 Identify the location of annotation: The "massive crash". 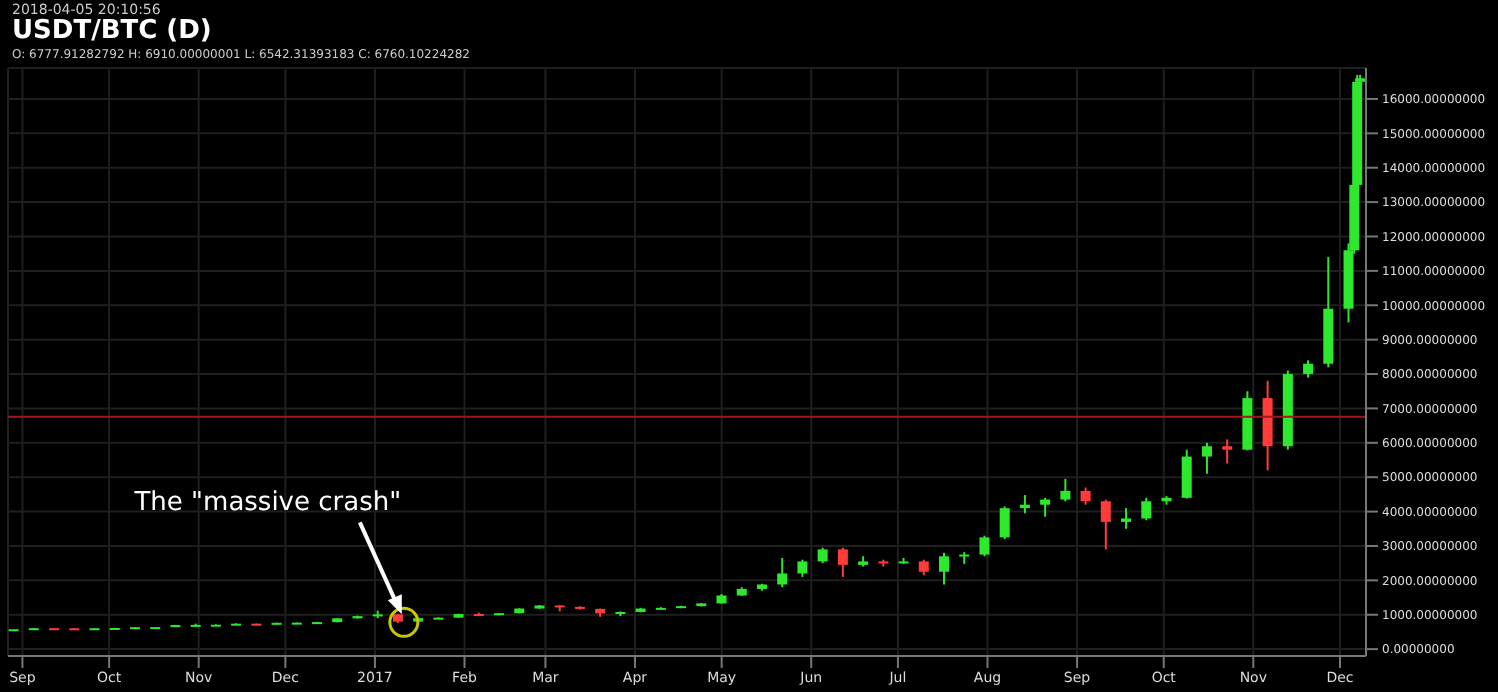
(267, 503).